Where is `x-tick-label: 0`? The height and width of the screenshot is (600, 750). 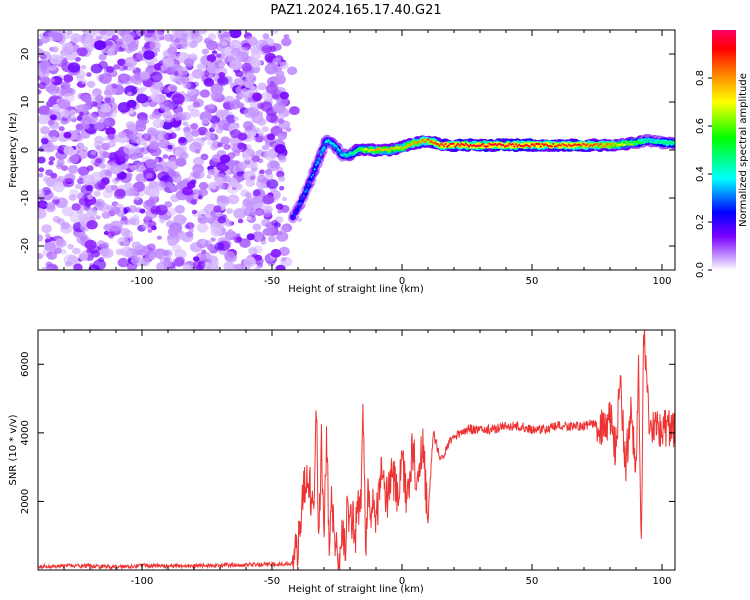
x-tick-label: 0 is located at coordinates (402, 581).